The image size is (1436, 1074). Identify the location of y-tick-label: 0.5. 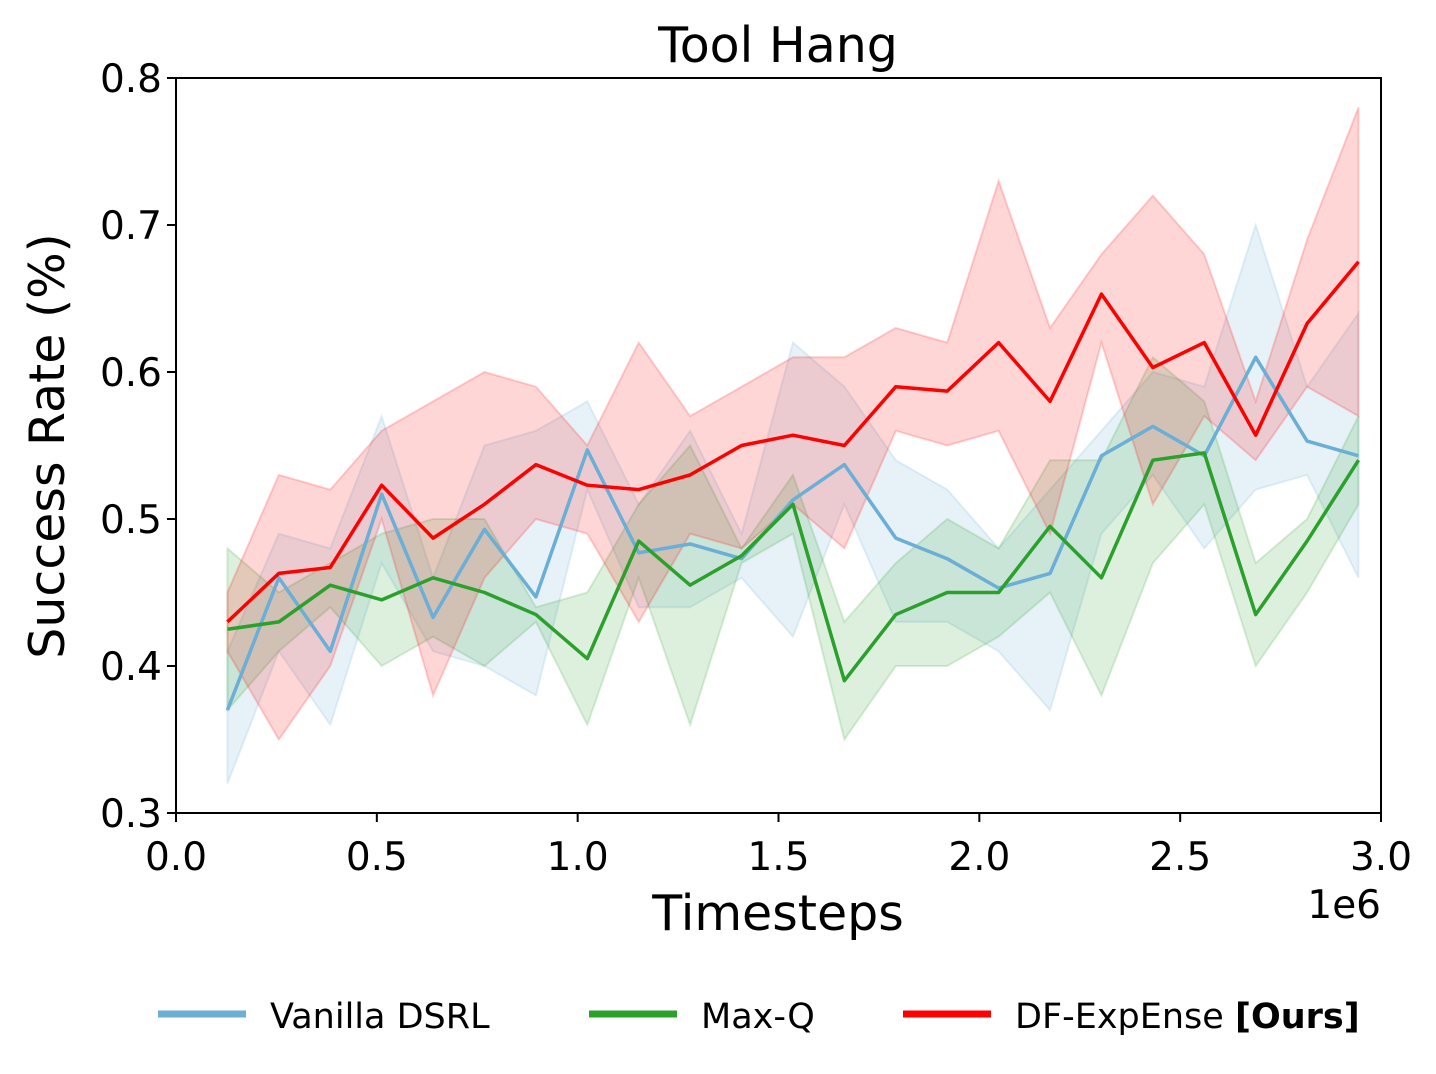
(131, 520).